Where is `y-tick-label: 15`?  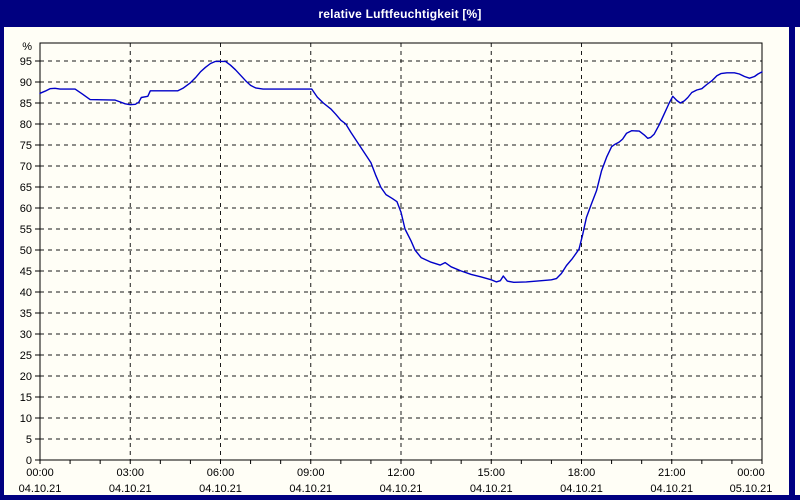 y-tick-label: 15 is located at coordinates (26, 398).